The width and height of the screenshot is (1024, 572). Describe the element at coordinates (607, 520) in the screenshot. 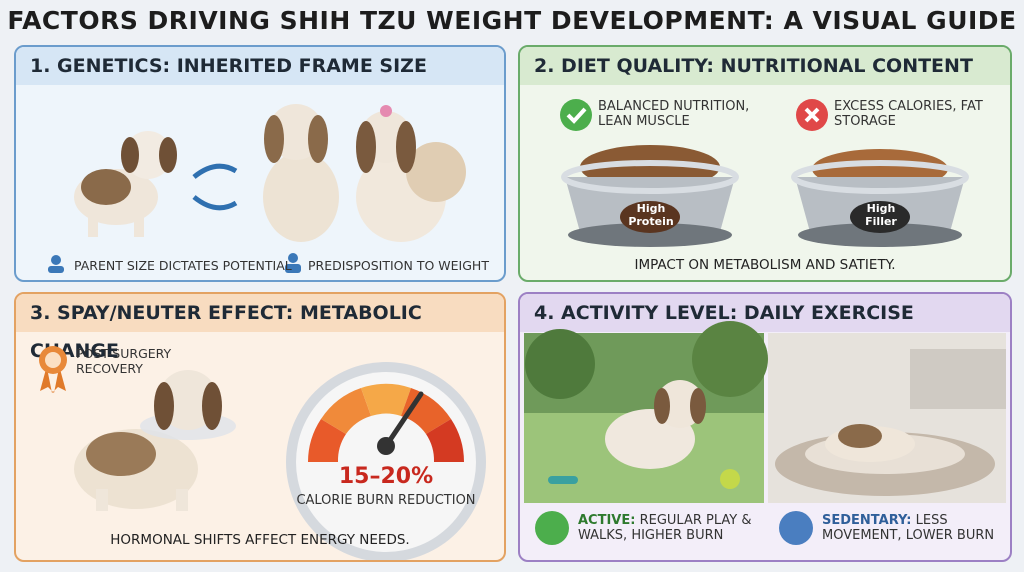

I see `item-label: ACTIVE:` at that location.